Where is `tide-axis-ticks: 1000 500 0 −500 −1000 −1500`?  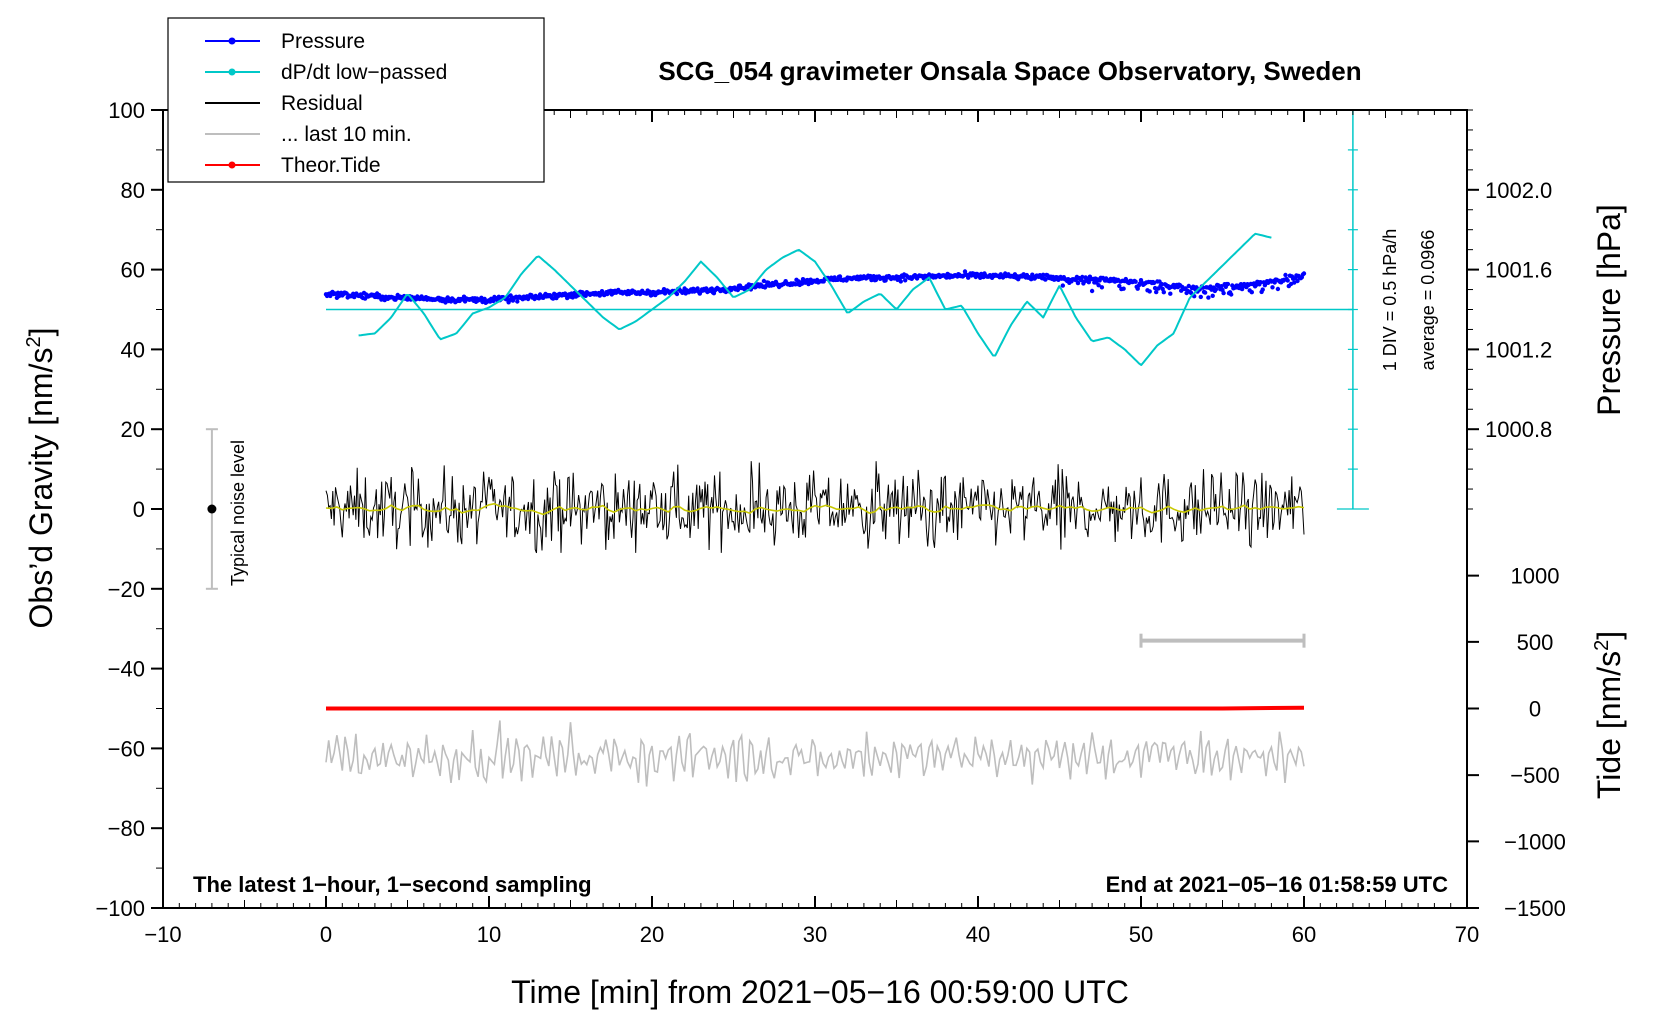 tide-axis-ticks: 1000 500 0 −500 −1000 −1500 is located at coordinates (1516, 742).